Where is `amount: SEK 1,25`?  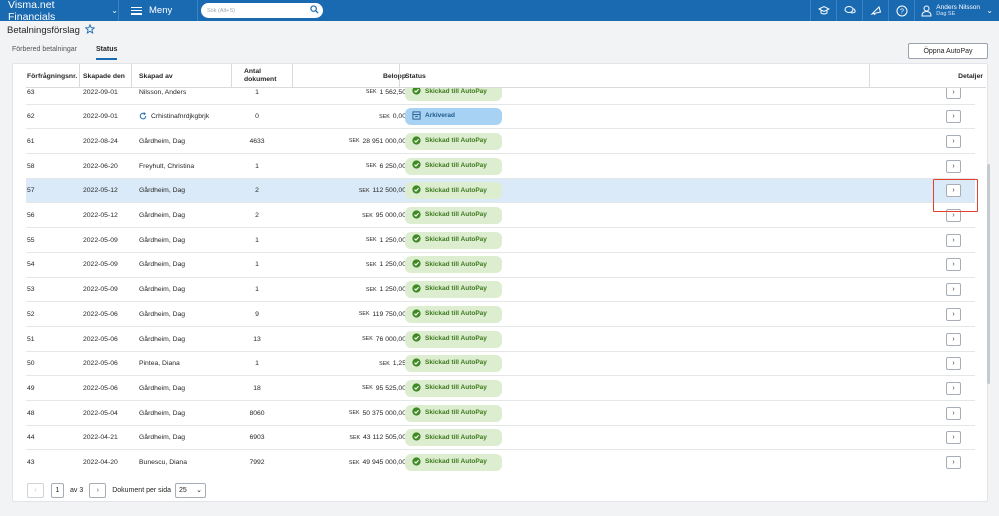 amount: SEK 1,25 is located at coordinates (351, 364).